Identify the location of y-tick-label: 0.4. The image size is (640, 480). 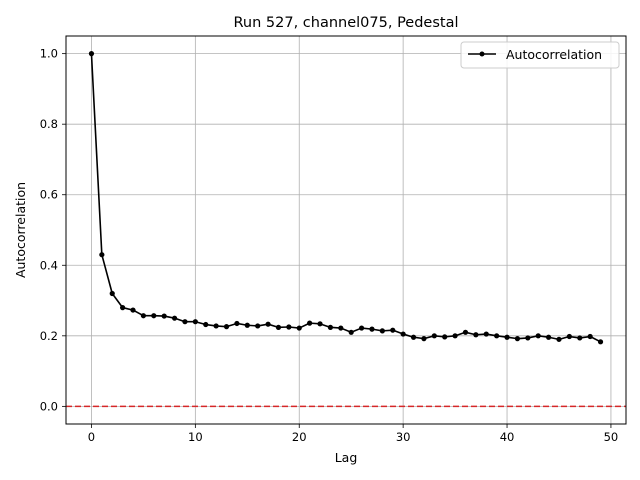
(49, 265).